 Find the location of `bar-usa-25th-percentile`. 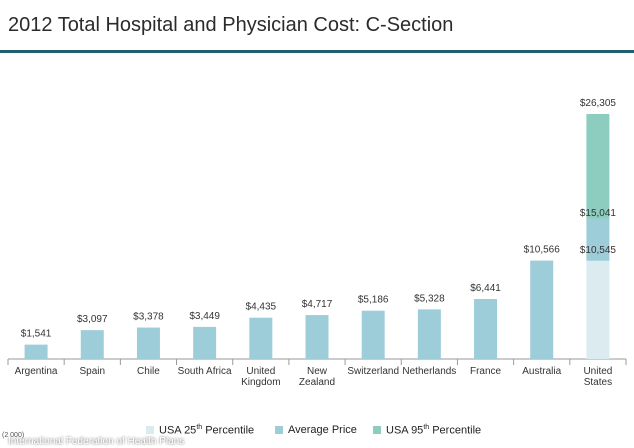

bar-usa-25th-percentile is located at coordinates (598, 309).